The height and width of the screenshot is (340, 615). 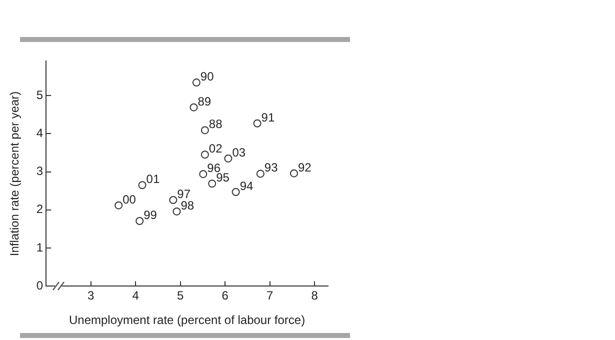 I want to click on annotation: 99, so click(x=151, y=215).